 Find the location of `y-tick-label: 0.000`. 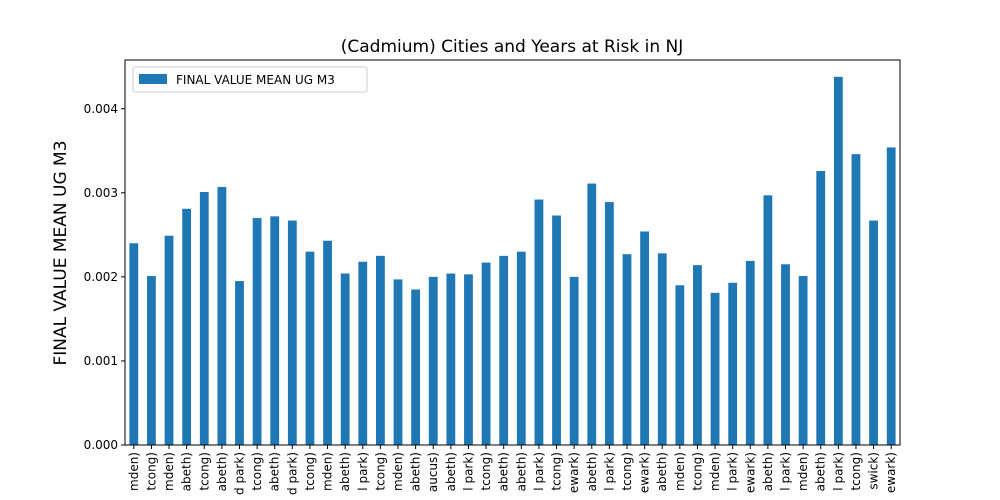

y-tick-label: 0.000 is located at coordinates (101, 445).